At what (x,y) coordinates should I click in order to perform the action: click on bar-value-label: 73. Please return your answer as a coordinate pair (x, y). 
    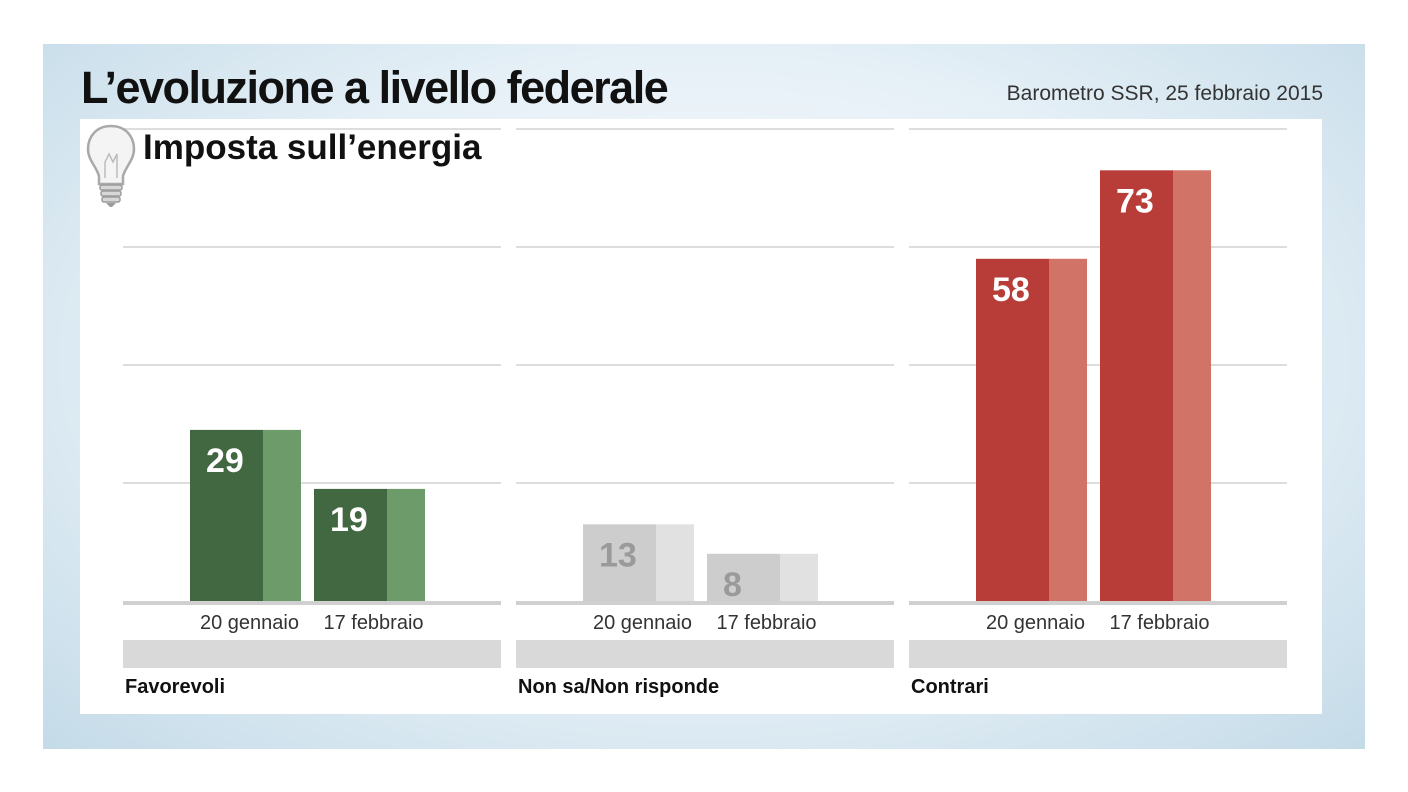
    Looking at the image, I should click on (1135, 201).